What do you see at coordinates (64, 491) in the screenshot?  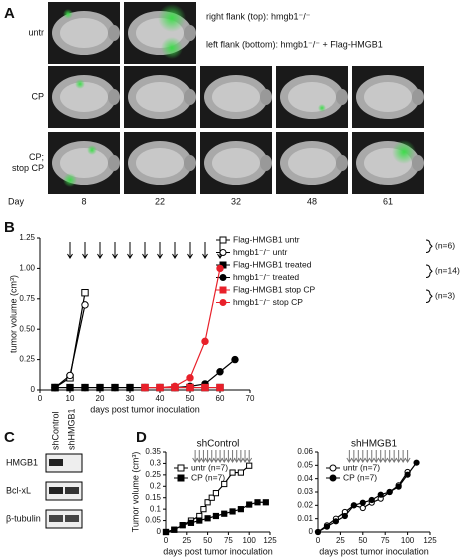 I see `western-blot` at bounding box center [64, 491].